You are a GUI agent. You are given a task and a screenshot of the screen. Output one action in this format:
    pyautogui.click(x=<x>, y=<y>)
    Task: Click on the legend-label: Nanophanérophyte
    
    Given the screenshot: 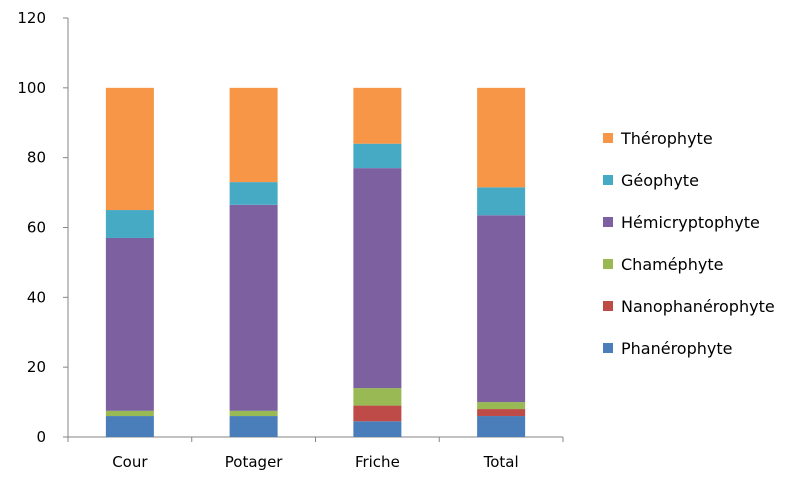 What is the action you would take?
    pyautogui.click(x=698, y=306)
    